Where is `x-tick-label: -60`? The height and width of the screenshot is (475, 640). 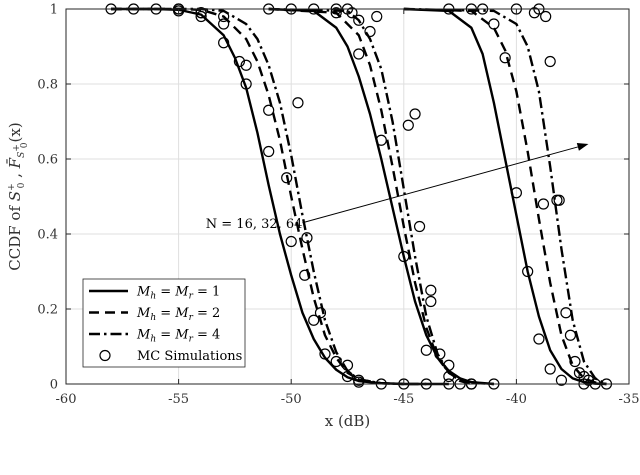
x-tick-label: -60 is located at coordinates (66, 399).